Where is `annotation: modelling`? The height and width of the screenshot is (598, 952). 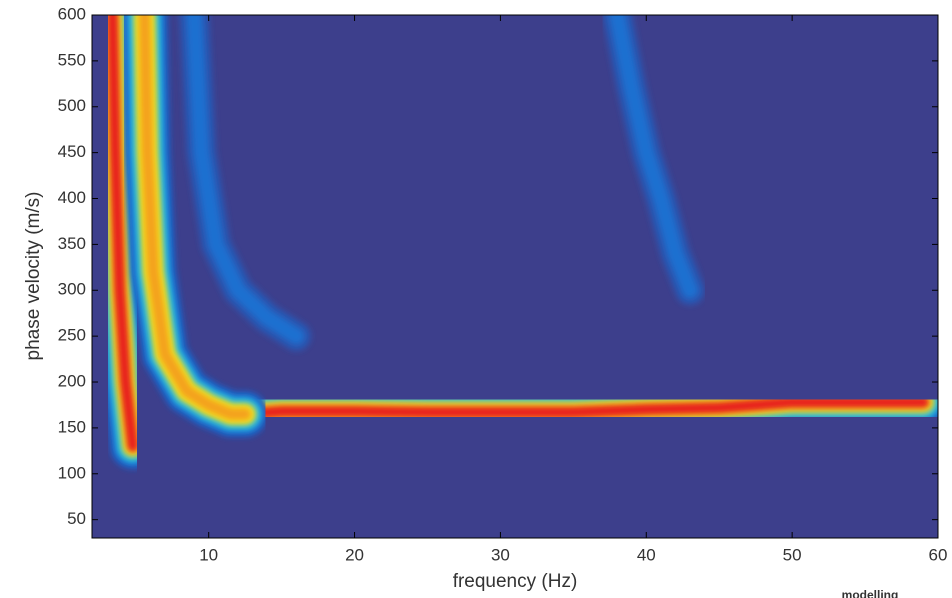 annotation: modelling is located at coordinates (870, 593).